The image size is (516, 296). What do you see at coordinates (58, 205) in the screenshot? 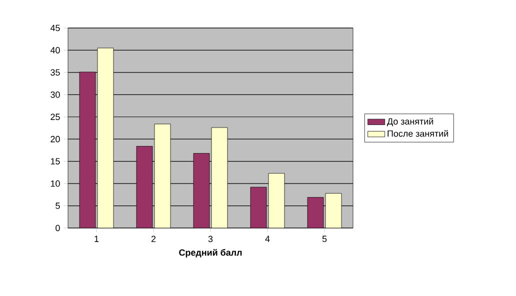
I see `y-tick-label: 5` at bounding box center [58, 205].